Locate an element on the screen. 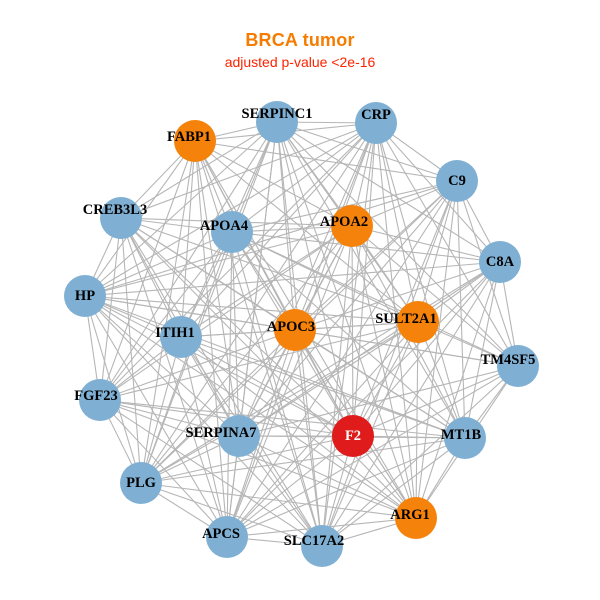  network-node-arg1: ARG1 is located at coordinates (413, 518).